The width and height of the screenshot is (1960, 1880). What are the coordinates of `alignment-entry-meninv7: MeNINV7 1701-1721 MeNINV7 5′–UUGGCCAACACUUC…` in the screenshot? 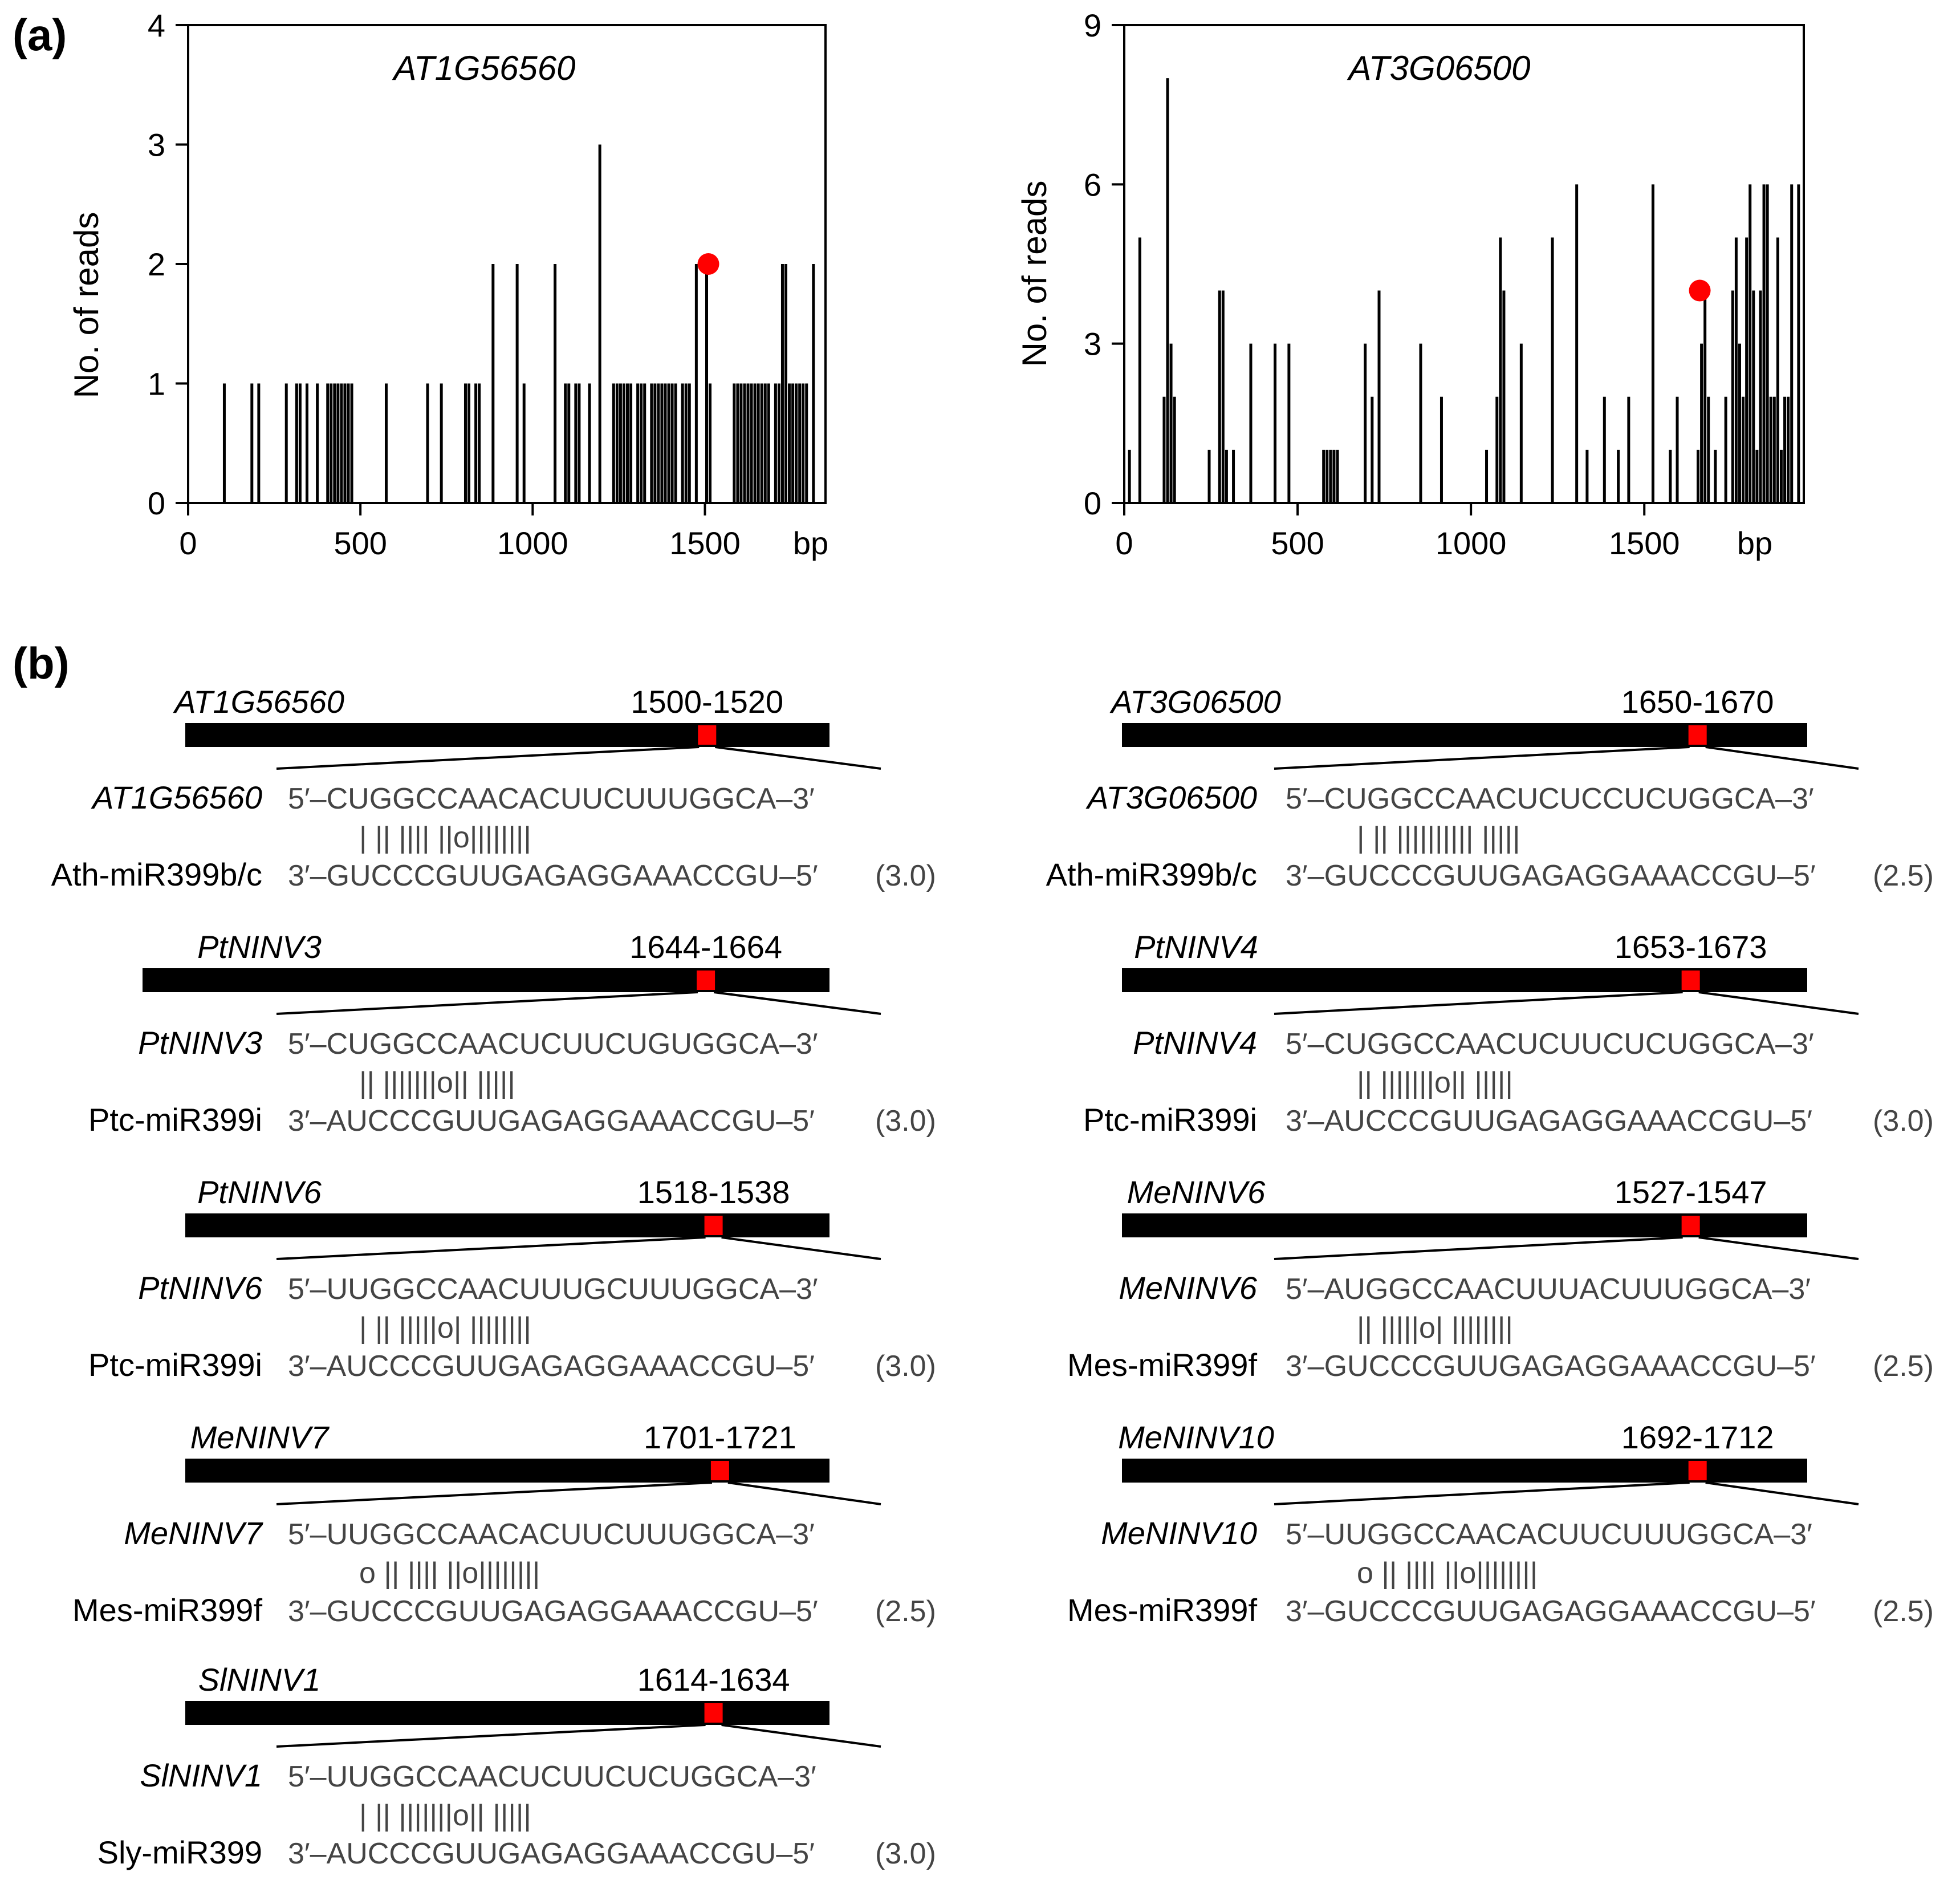 It's located at (504, 1523).